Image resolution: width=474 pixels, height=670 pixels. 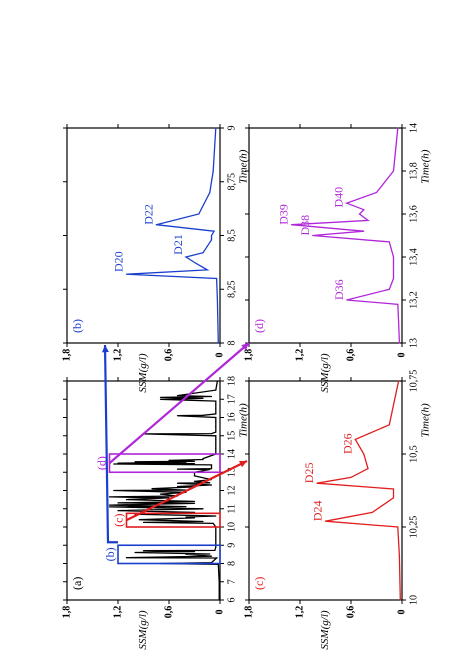 I want to click on x-tick-label: 14, so click(x=231, y=454).